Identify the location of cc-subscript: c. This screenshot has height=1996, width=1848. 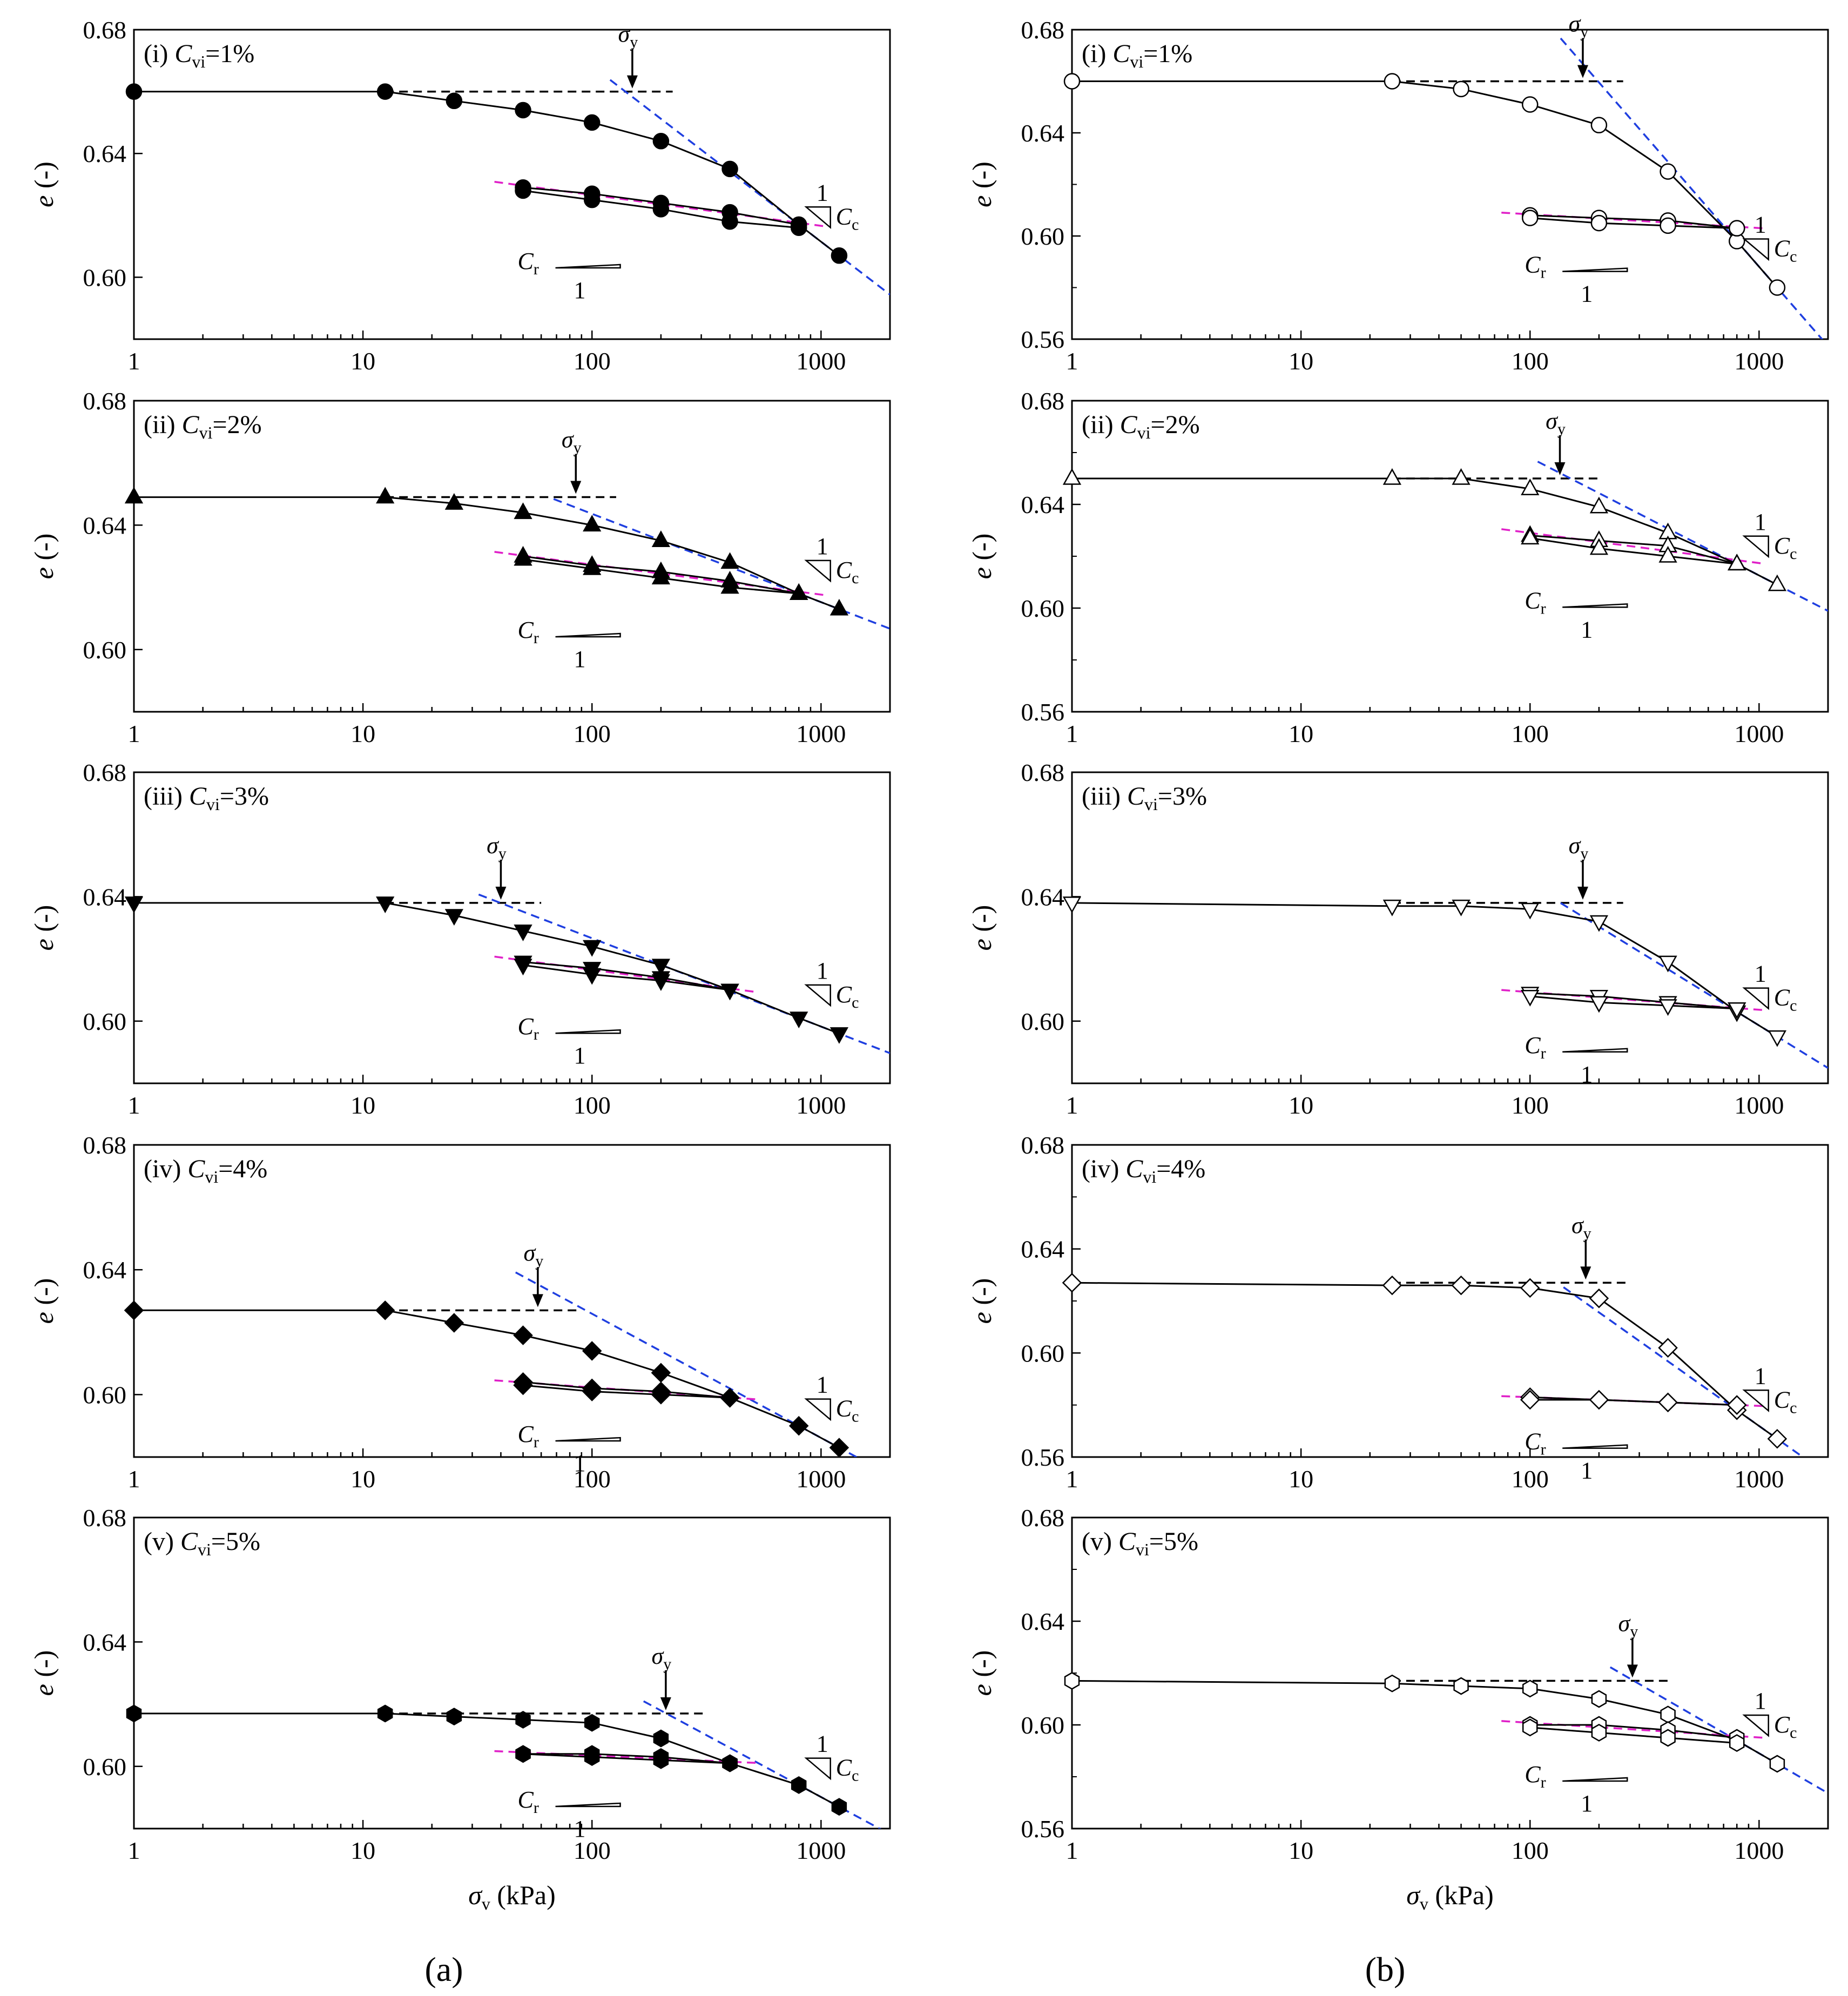
(1793, 554).